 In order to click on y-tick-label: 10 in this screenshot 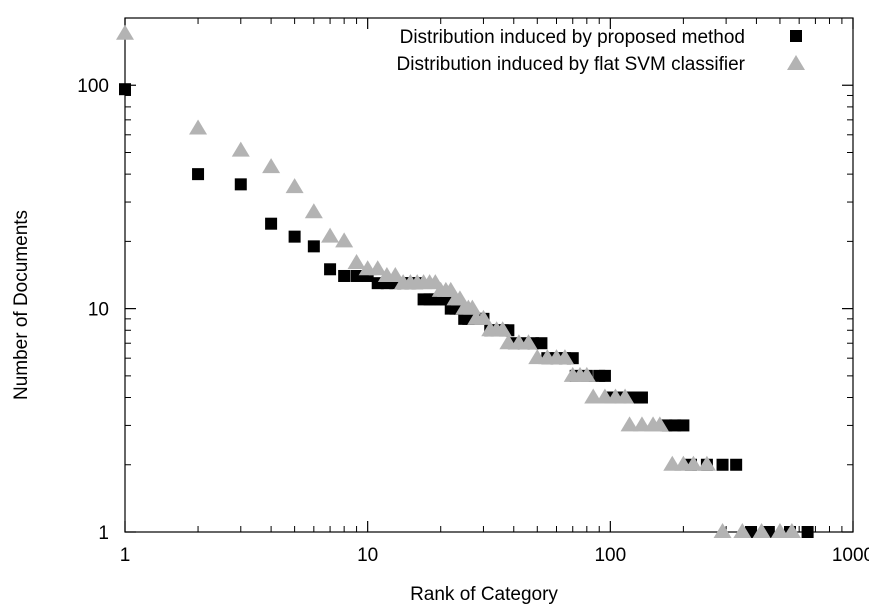, I will do `click(98, 310)`.